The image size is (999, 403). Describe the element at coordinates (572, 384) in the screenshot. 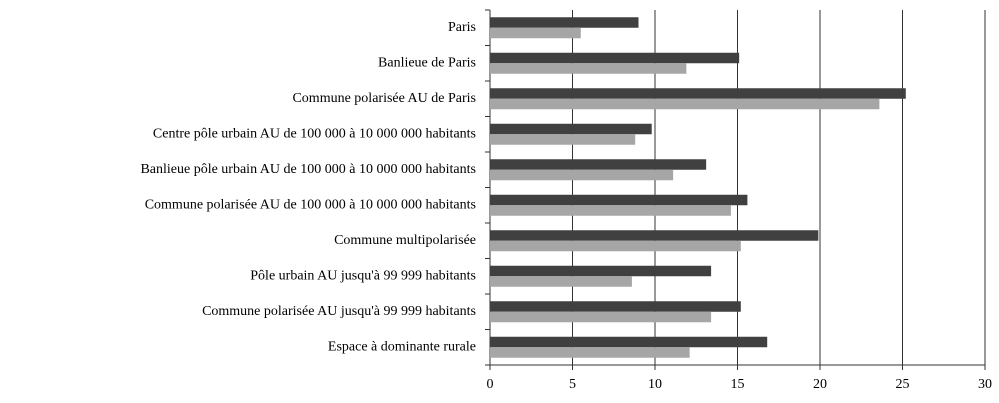

I see `x-tick-label: 5` at that location.